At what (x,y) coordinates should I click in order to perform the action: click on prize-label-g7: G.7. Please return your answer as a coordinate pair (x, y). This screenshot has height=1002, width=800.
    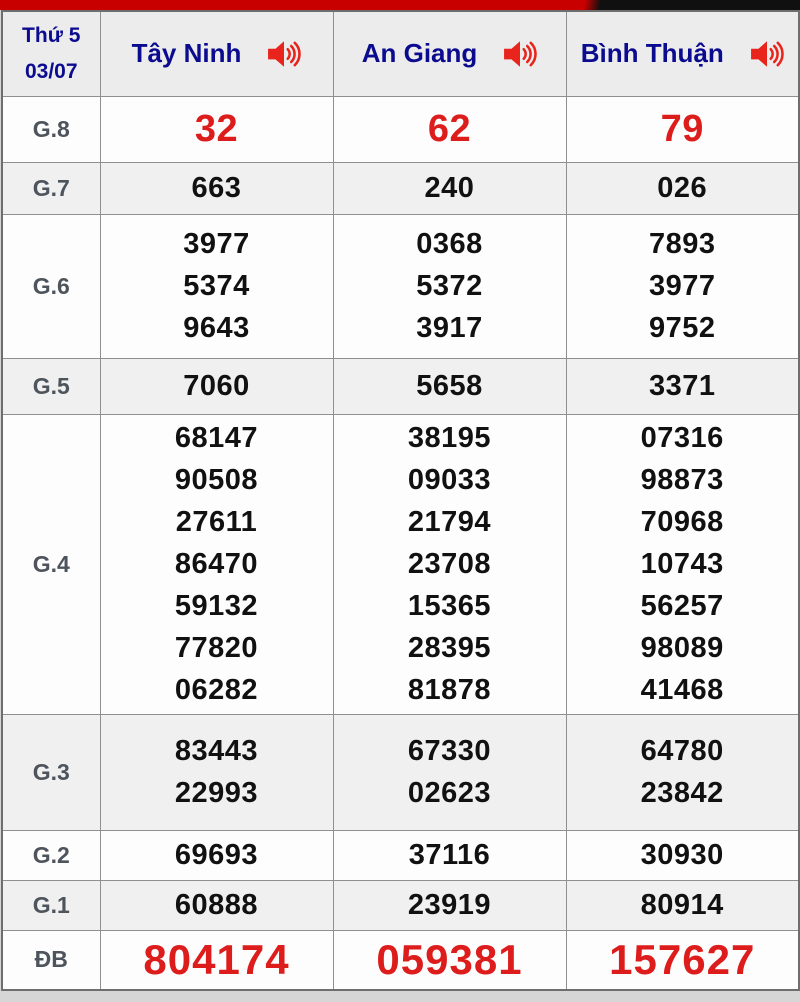
    Looking at the image, I should click on (51, 188).